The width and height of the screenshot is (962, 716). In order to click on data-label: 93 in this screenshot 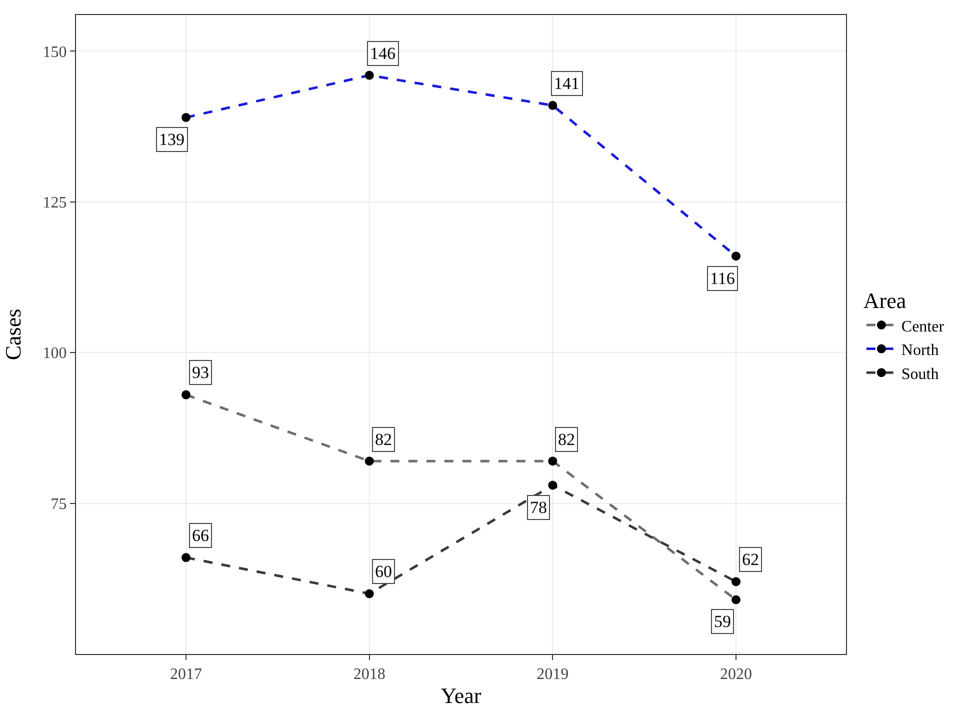, I will do `click(200, 372)`.